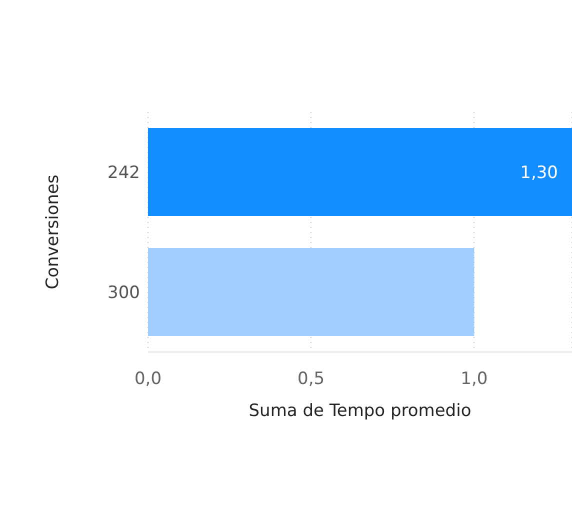  Describe the element at coordinates (124, 293) in the screenshot. I see `y-tick-label: 300` at that location.